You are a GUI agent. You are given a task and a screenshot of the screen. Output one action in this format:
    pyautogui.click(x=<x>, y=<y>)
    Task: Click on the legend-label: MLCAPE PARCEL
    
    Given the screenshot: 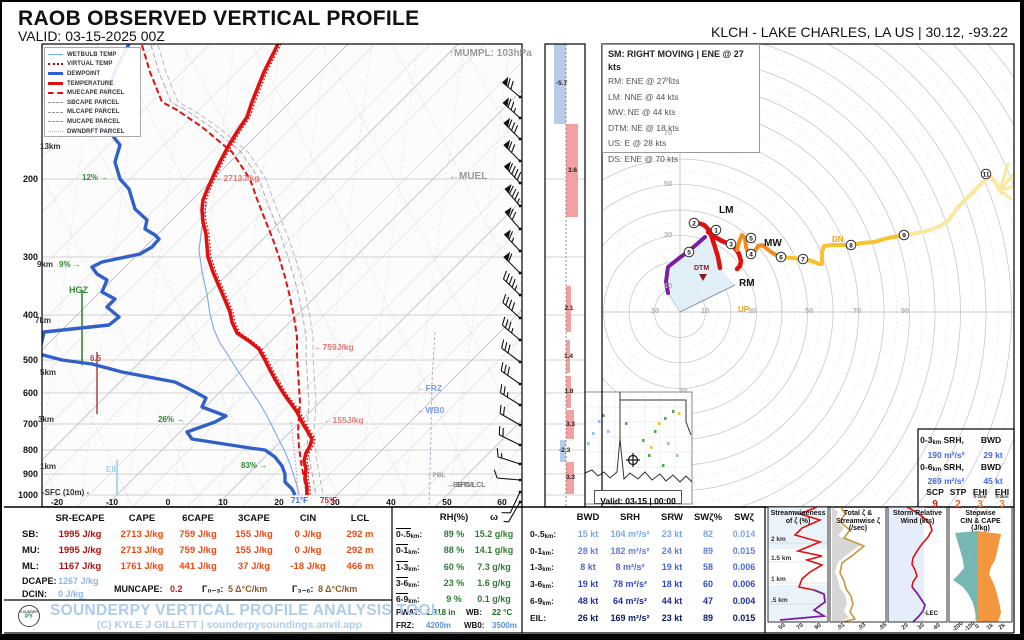 What is the action you would take?
    pyautogui.click(x=93, y=112)
    